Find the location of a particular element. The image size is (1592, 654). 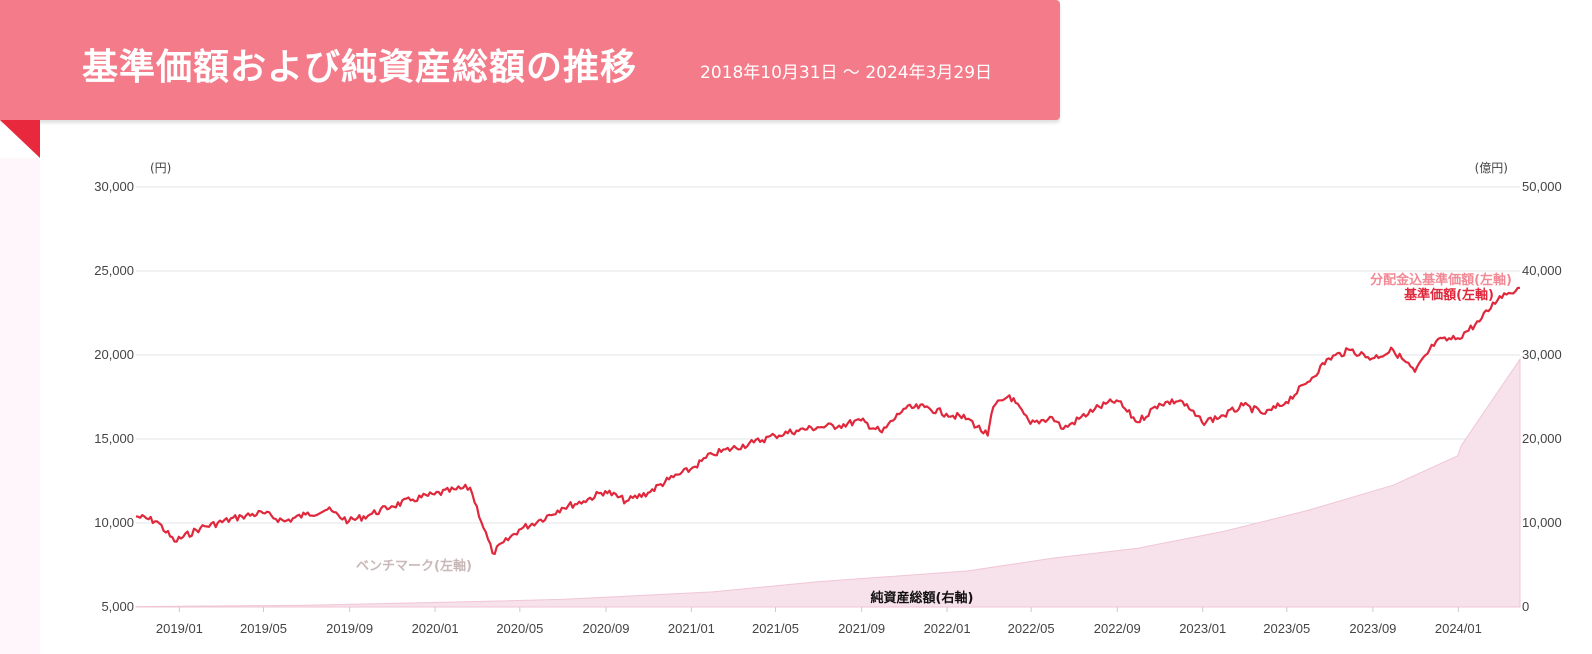

x-axis-tick-label: 2023/09 is located at coordinates (1372, 628).